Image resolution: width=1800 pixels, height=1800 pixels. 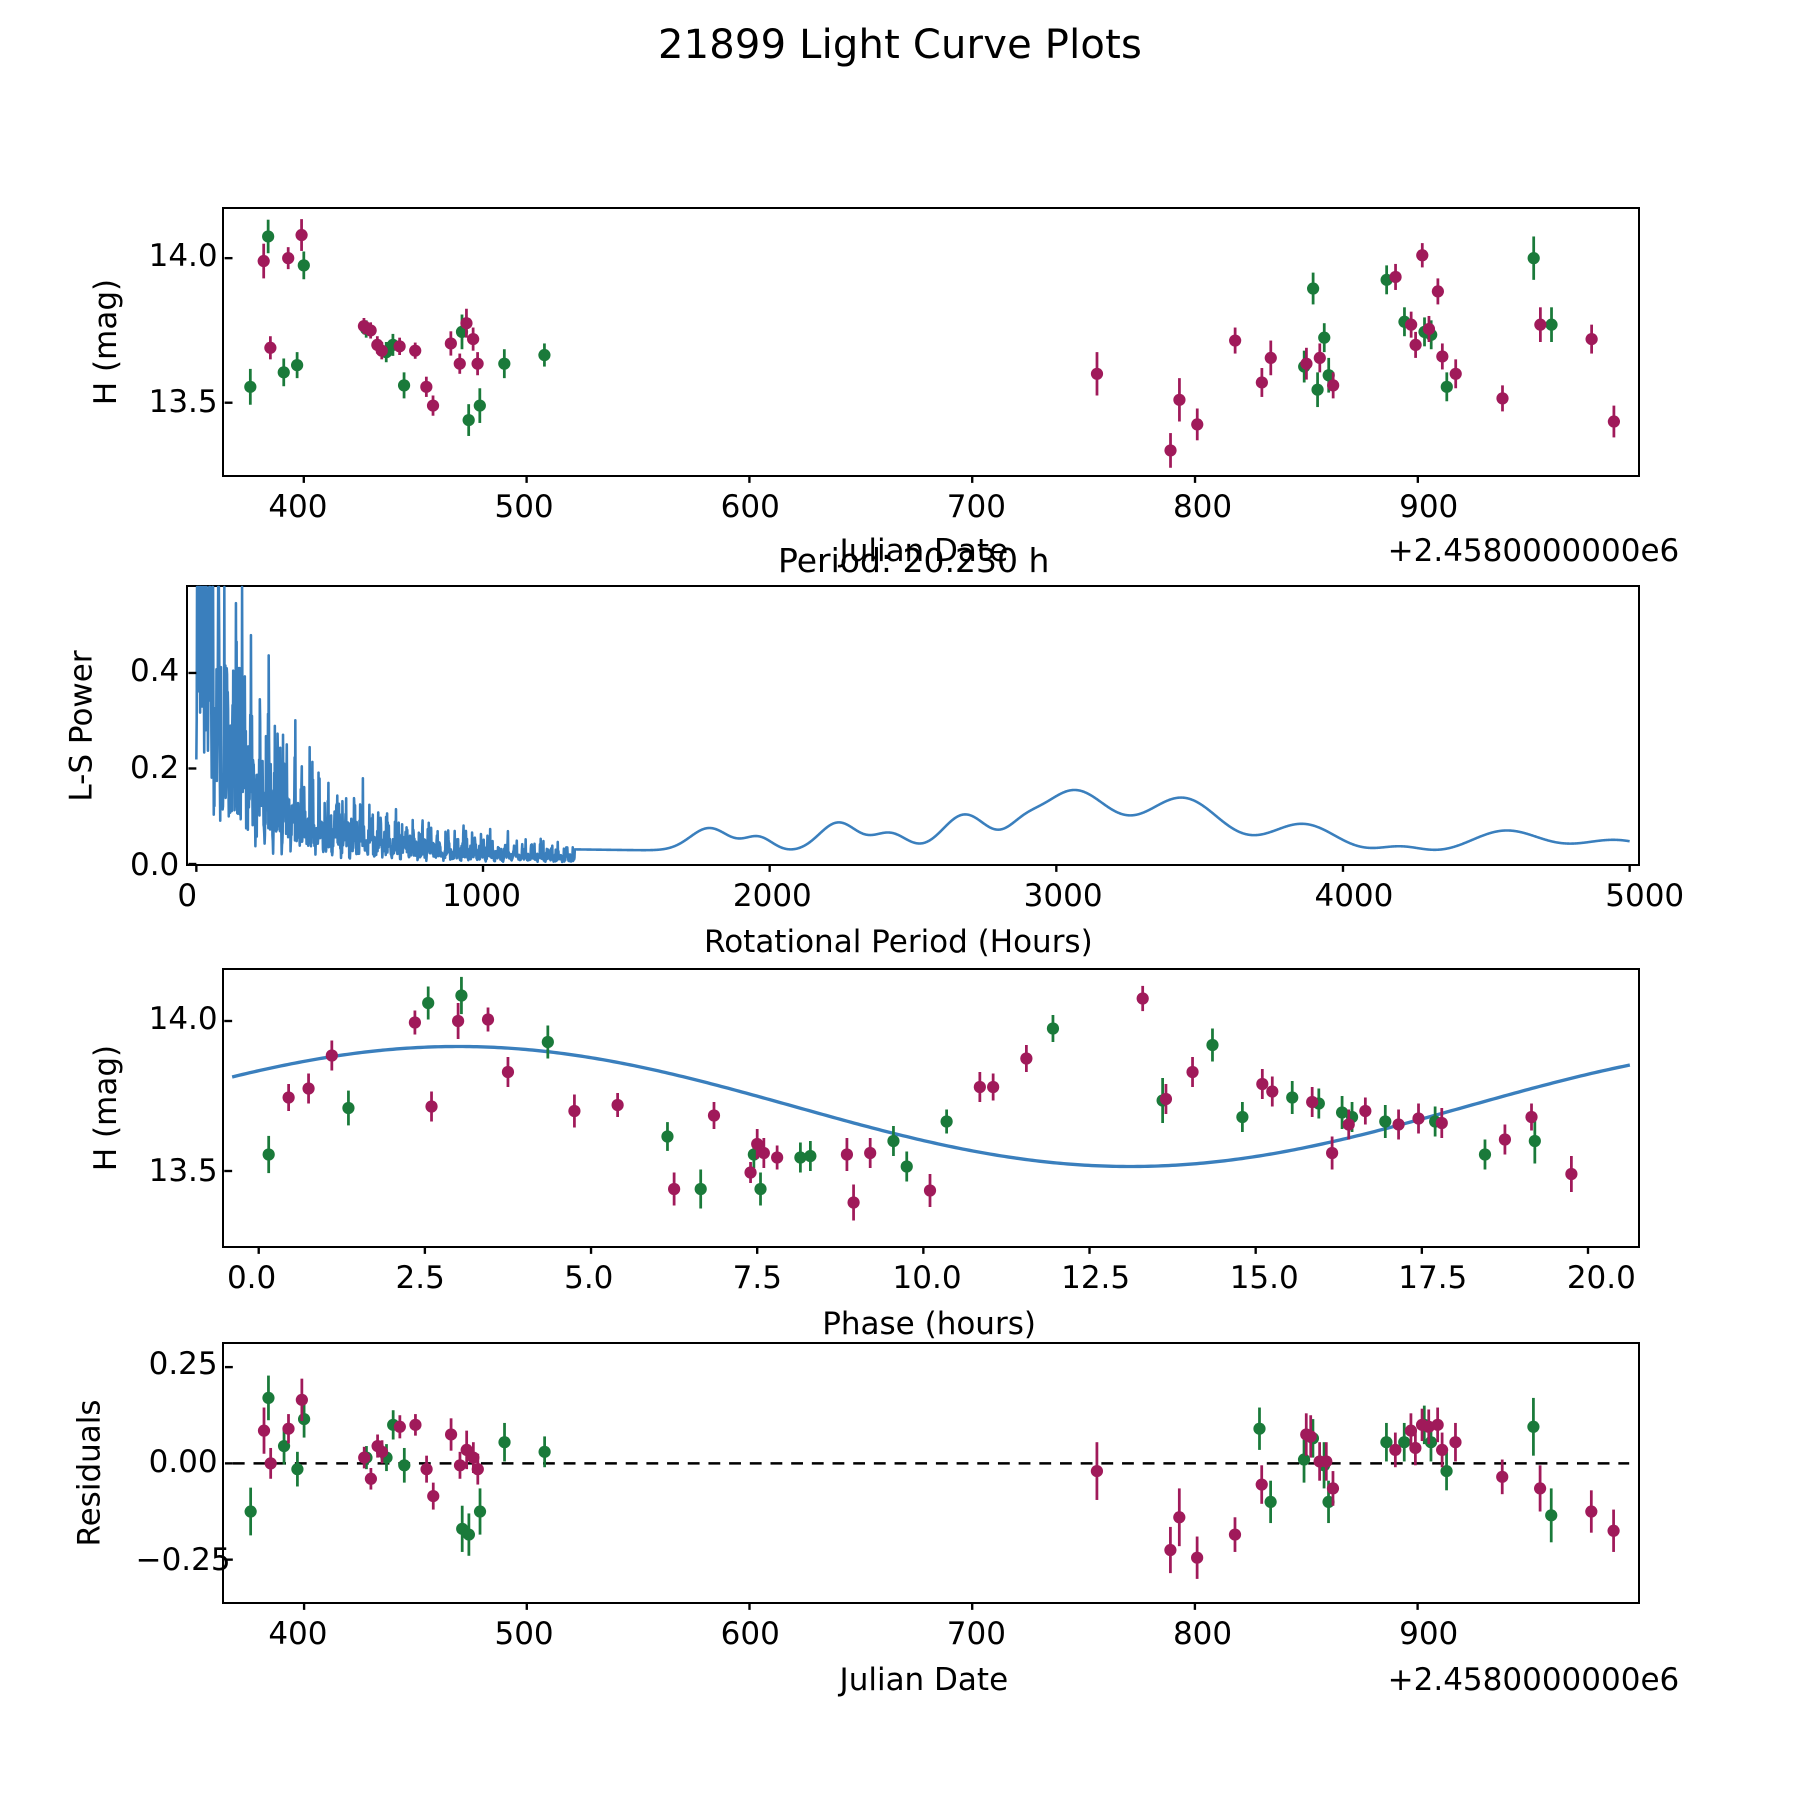 What do you see at coordinates (1433, 1278) in the screenshot?
I see `tick-label-x: 17.5` at bounding box center [1433, 1278].